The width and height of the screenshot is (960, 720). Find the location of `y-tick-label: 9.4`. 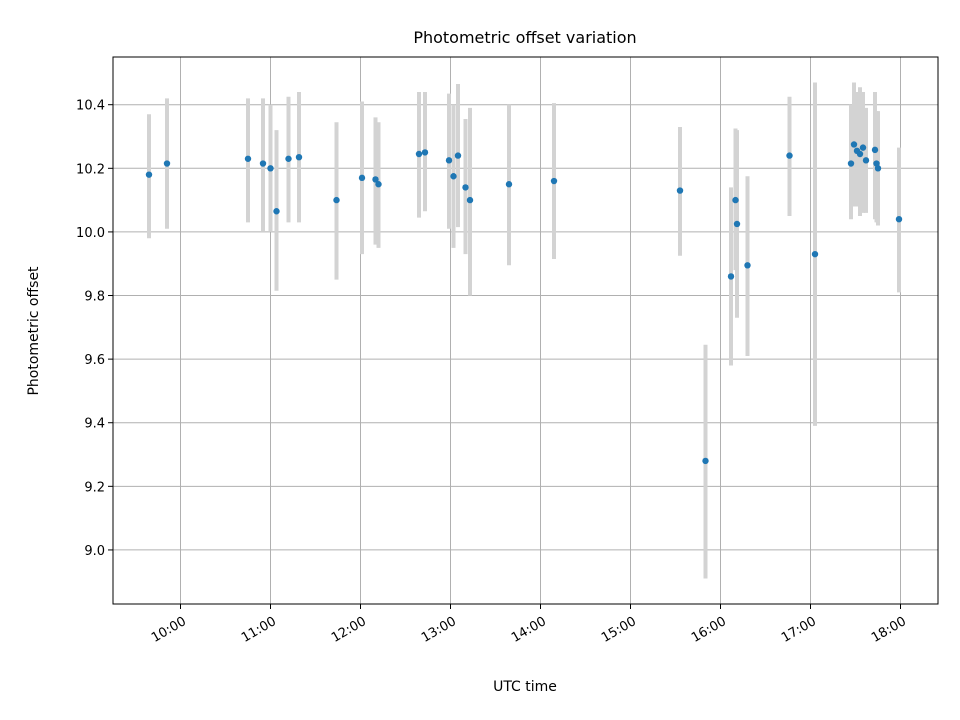

y-tick-label: 9.4 is located at coordinates (94, 424).